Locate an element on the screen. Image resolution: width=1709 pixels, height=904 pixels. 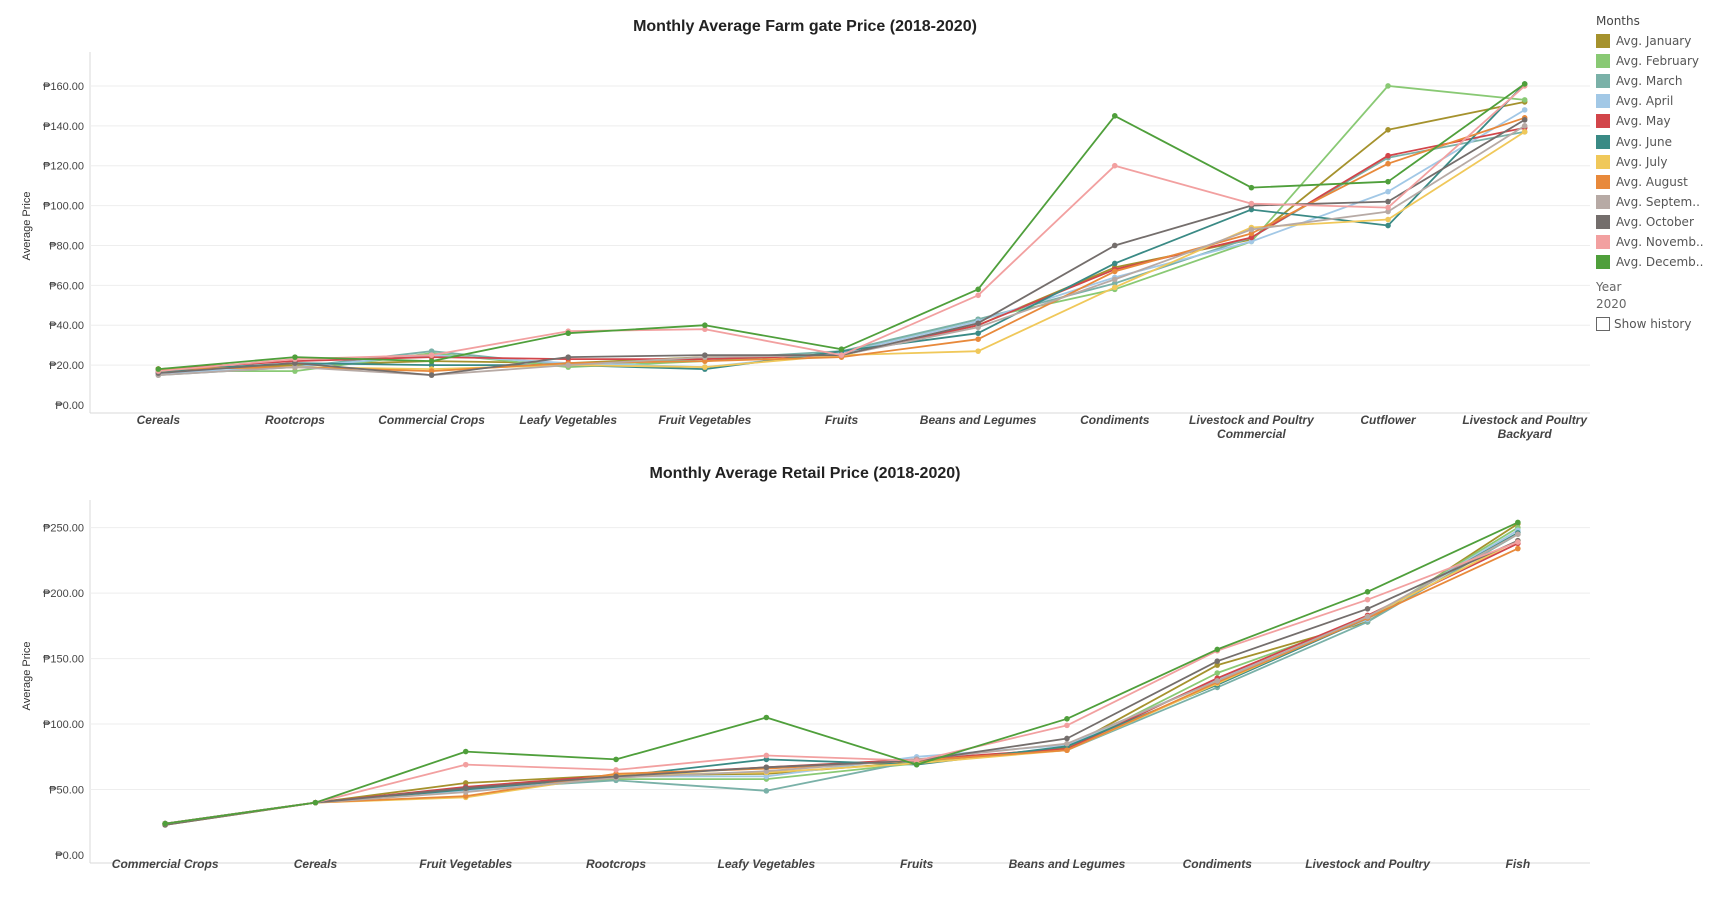
chart1-x-tick-label: Beans and Legumes is located at coordinates (978, 420).